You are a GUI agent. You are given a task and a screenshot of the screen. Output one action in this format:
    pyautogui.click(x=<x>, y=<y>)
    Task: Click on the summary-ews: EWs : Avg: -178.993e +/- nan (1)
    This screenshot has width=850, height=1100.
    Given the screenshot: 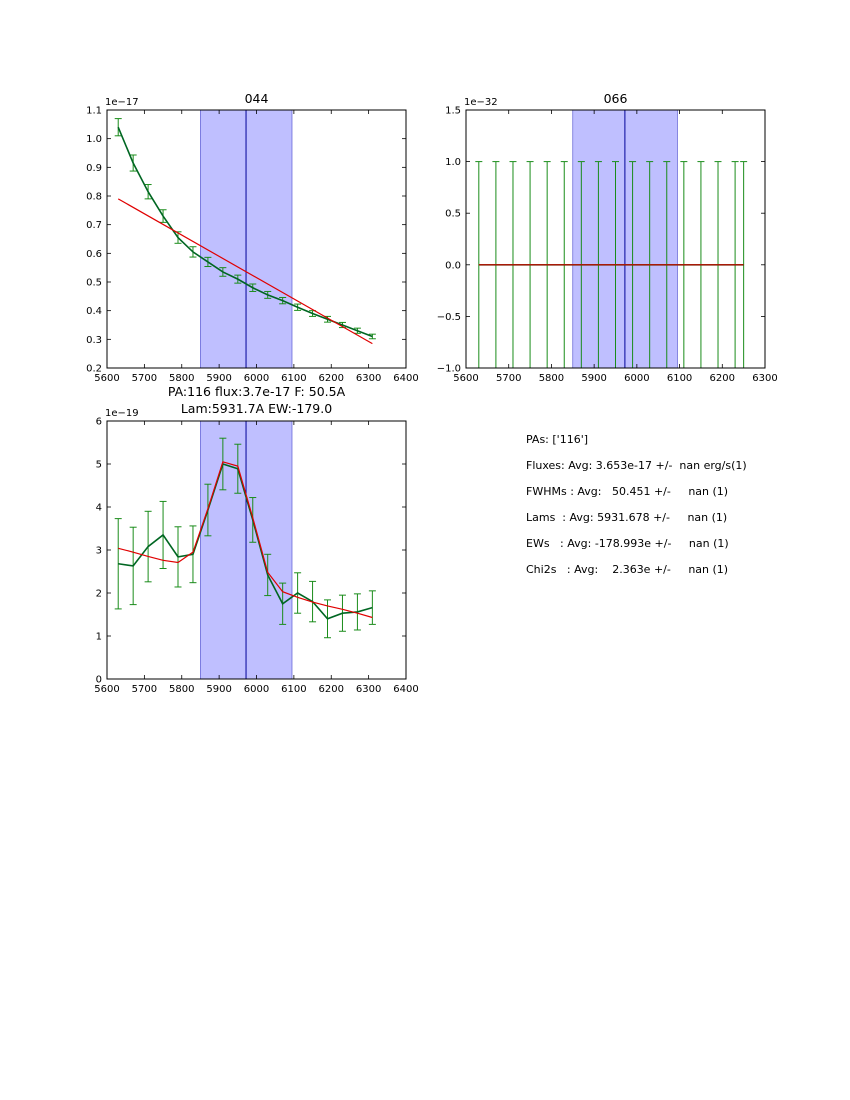 What is the action you would take?
    pyautogui.click(x=627, y=543)
    